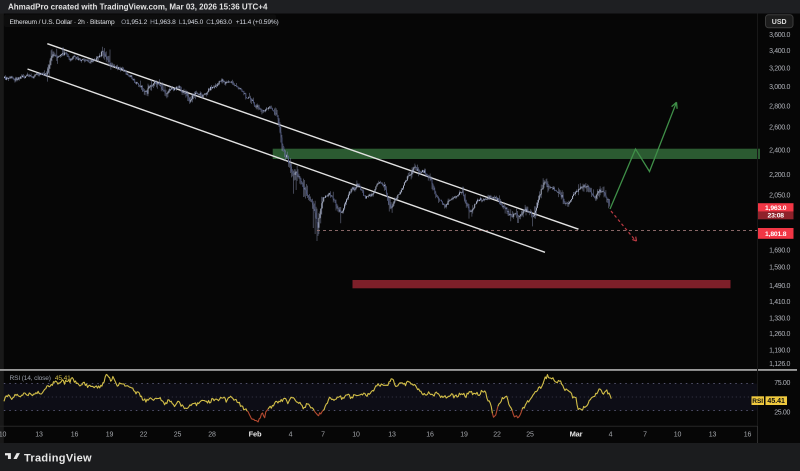 This screenshot has height=471, width=800. I want to click on svg-text: 28, so click(212, 434).